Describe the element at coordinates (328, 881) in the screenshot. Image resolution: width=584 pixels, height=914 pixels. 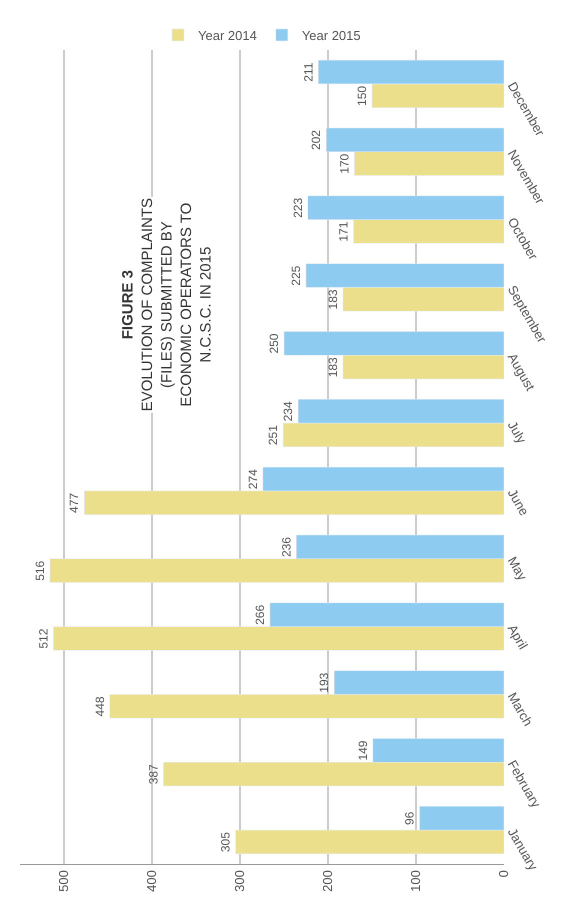
I see `x-tick-label: 200` at that location.